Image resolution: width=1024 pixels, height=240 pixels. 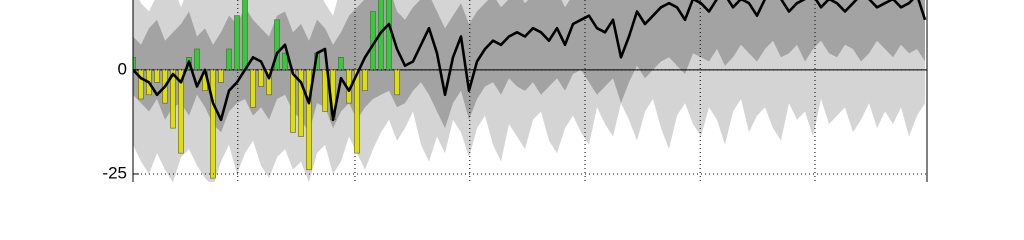 What do you see at coordinates (122, 68) in the screenshot?
I see `y-tick-label: 0` at bounding box center [122, 68].